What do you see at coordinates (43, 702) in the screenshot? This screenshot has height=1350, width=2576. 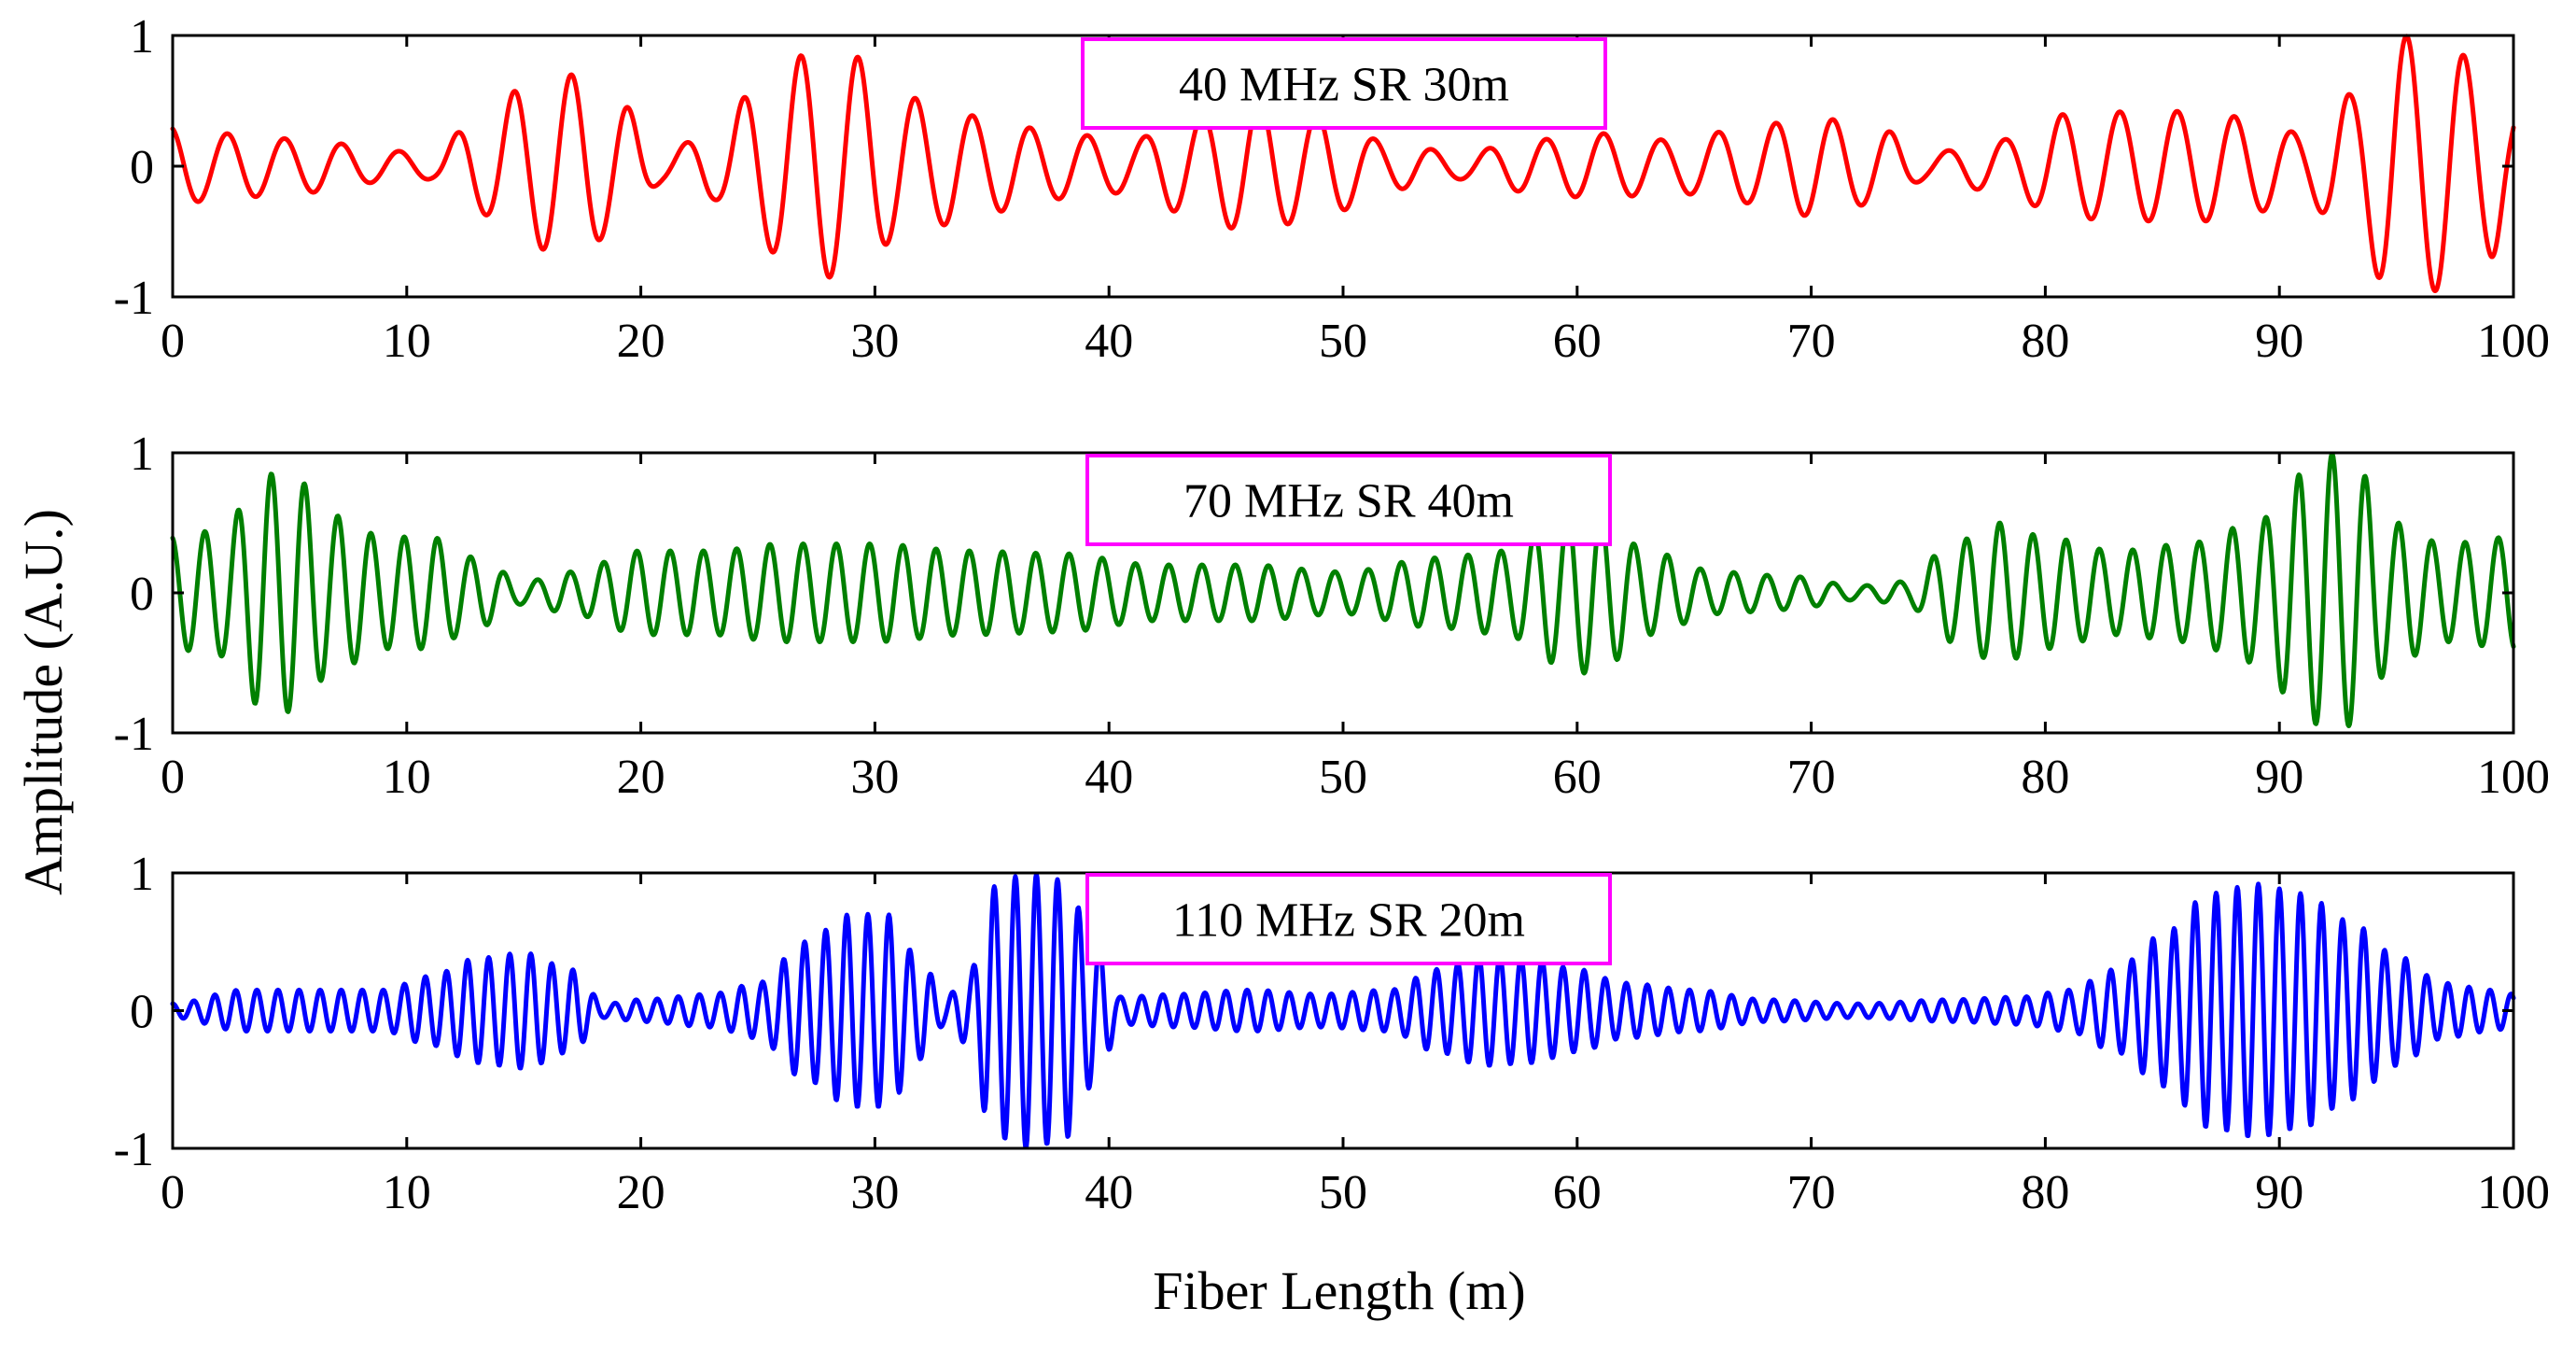 I see `y-axis-title: Amplitude (A.U.)` at bounding box center [43, 702].